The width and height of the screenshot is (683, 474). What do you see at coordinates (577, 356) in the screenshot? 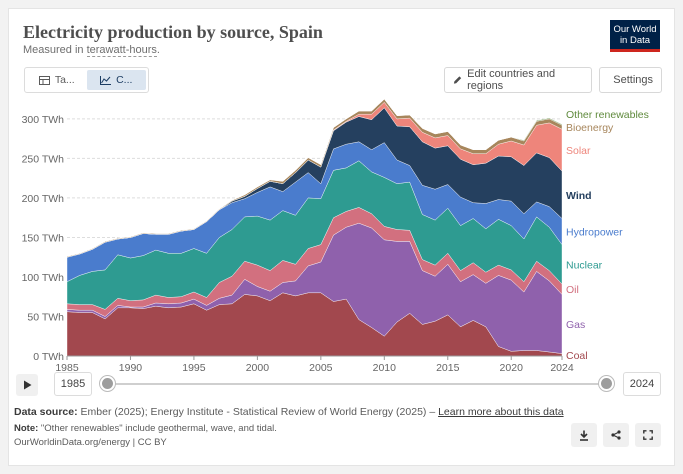
I see `legend-coal: Coal` at bounding box center [577, 356].